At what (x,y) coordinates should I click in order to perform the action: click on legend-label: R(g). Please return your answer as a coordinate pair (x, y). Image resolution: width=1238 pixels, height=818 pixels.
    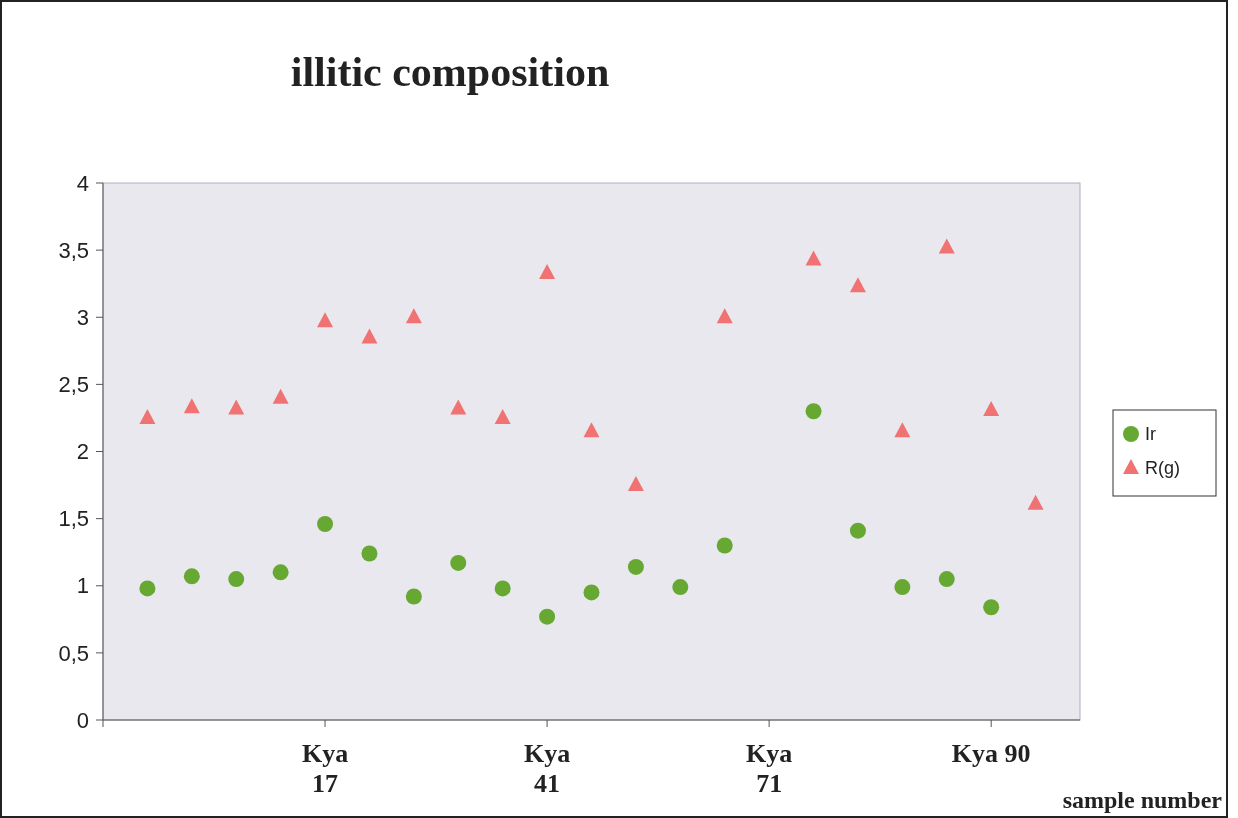
    Looking at the image, I should click on (1162, 468).